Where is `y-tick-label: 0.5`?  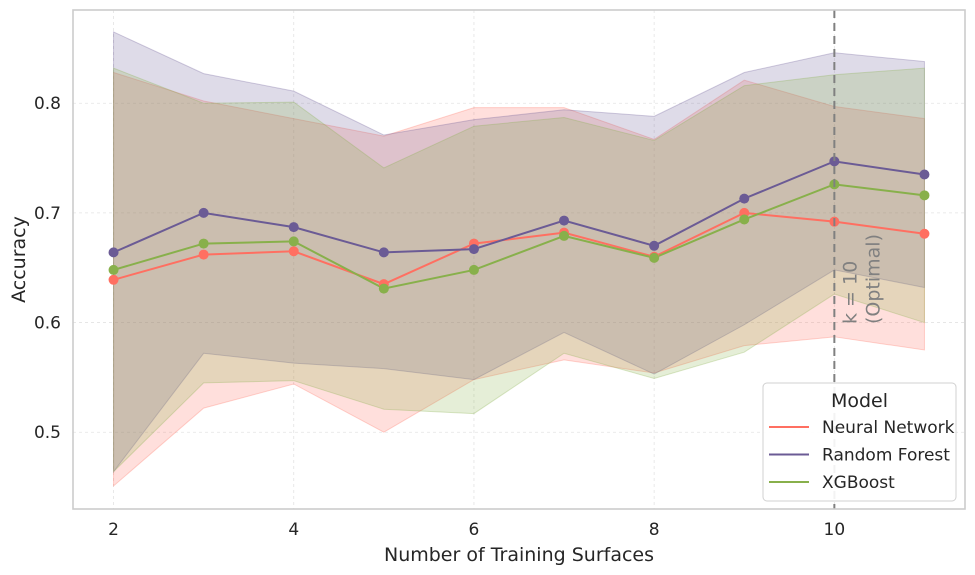
y-tick-label: 0.5 is located at coordinates (47, 433).